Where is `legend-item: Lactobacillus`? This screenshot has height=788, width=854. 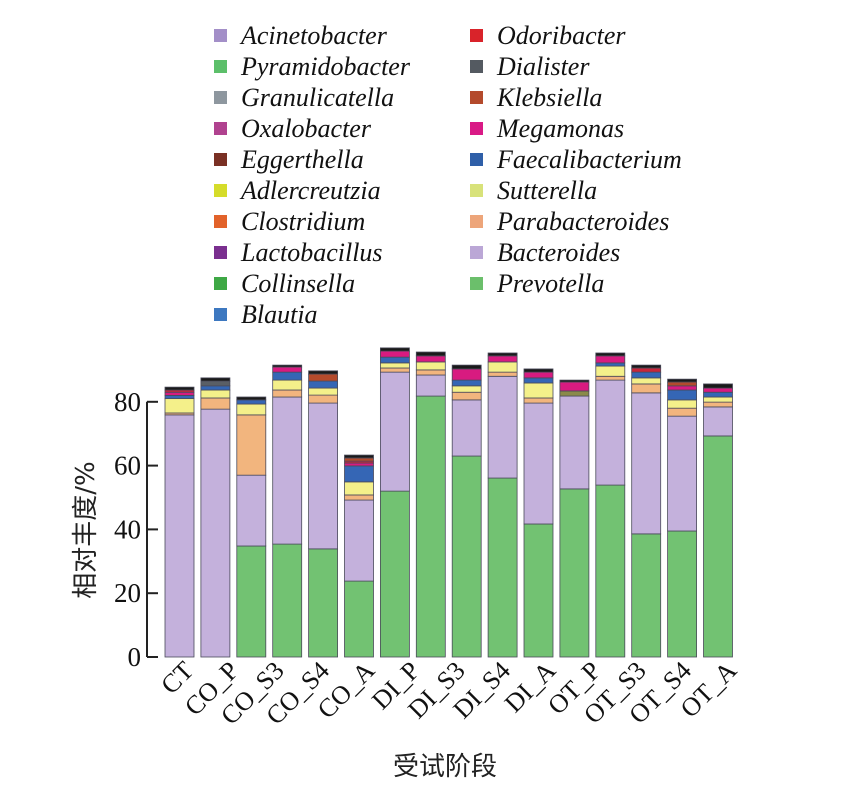
legend-item: Lactobacillus is located at coordinates (312, 252).